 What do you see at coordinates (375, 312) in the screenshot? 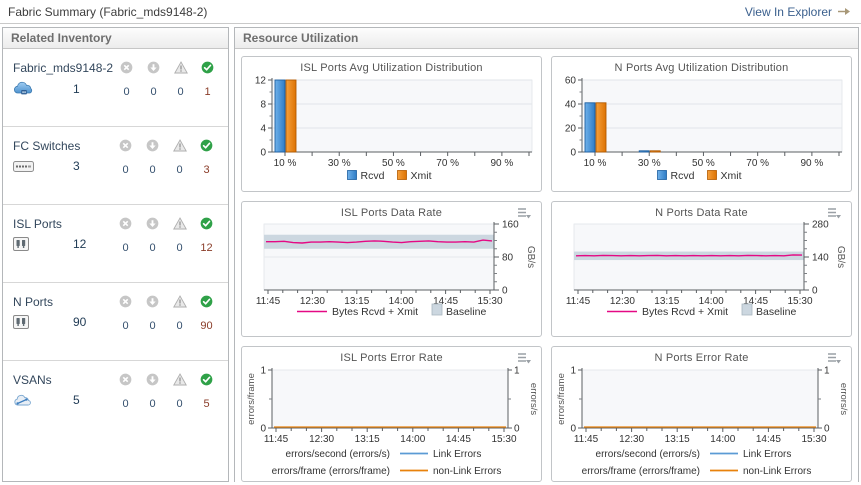
I see `svg-text: Bytes Rcvd + Xmit` at bounding box center [375, 312].